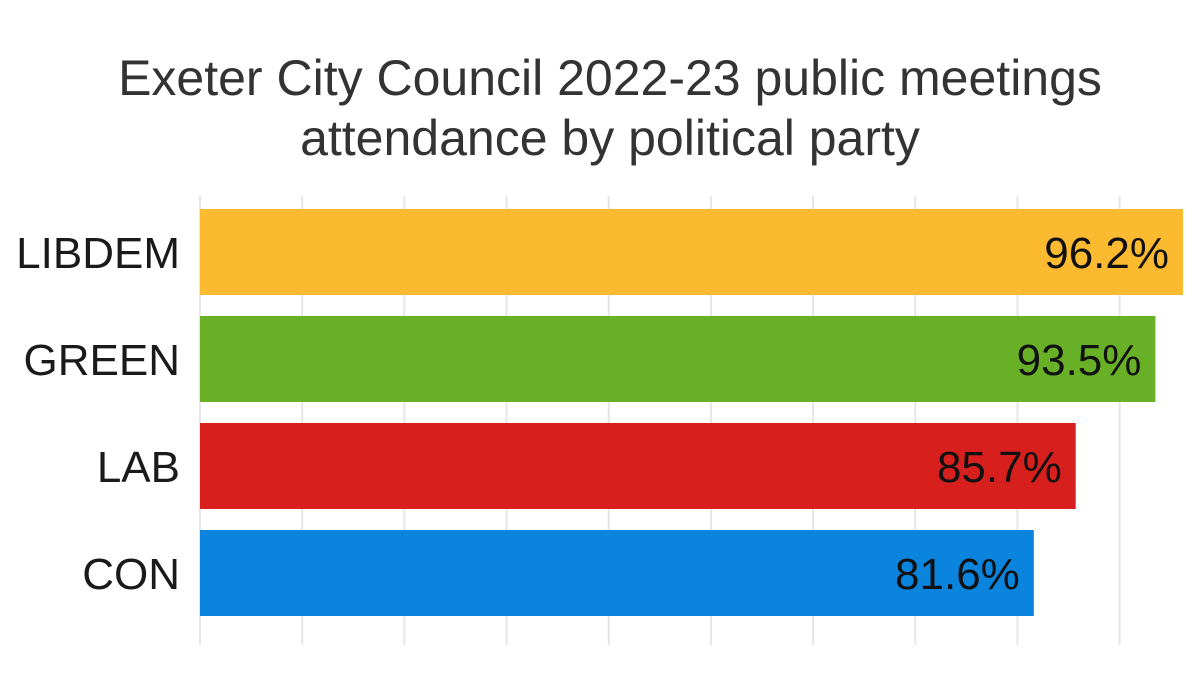 This screenshot has height=676, width=1200. I want to click on chart-title-line-2: attendance by political party, so click(610, 138).